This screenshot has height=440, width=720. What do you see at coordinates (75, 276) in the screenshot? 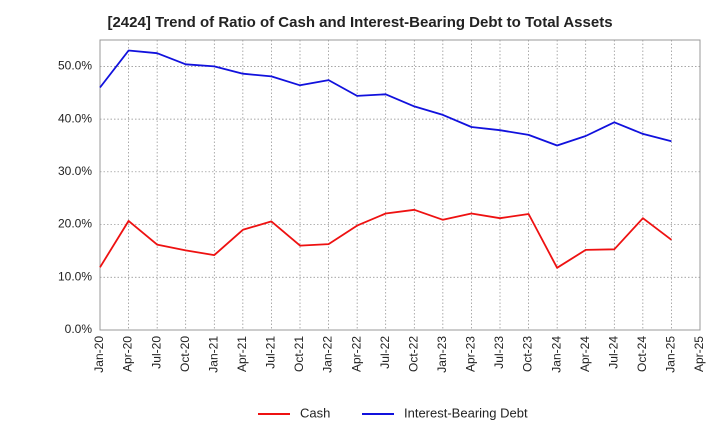
I see `y-tick-label: 10.0%` at bounding box center [75, 276].